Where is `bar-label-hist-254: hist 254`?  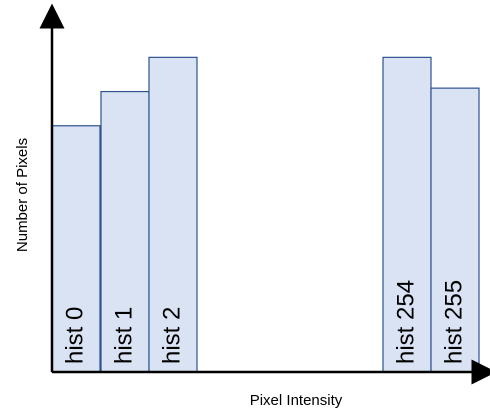 bar-label-hist-254: hist 254 is located at coordinates (405, 322).